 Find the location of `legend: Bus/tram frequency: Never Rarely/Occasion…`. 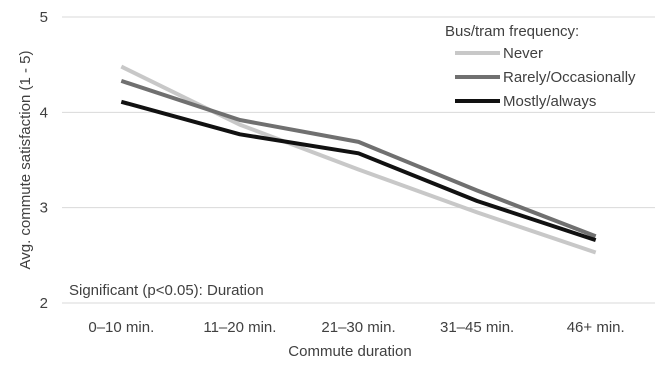

legend: Bus/tram frequency: Never Rarely/Occasion… is located at coordinates (540, 66).